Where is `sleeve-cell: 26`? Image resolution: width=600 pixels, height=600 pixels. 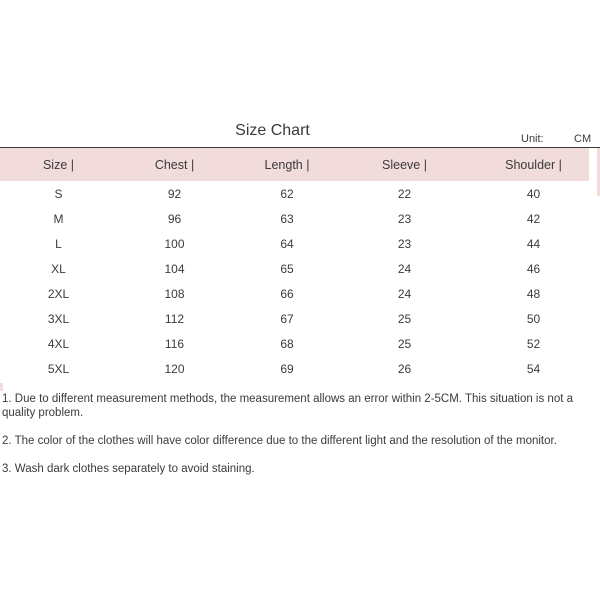
sleeve-cell: 26 is located at coordinates (404, 368).